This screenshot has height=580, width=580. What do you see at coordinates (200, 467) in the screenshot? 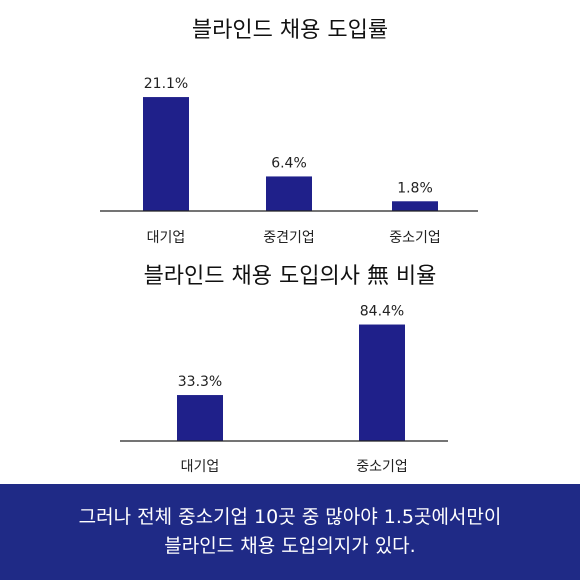
I see `chart2-category-label-1: 대기업` at bounding box center [200, 467].